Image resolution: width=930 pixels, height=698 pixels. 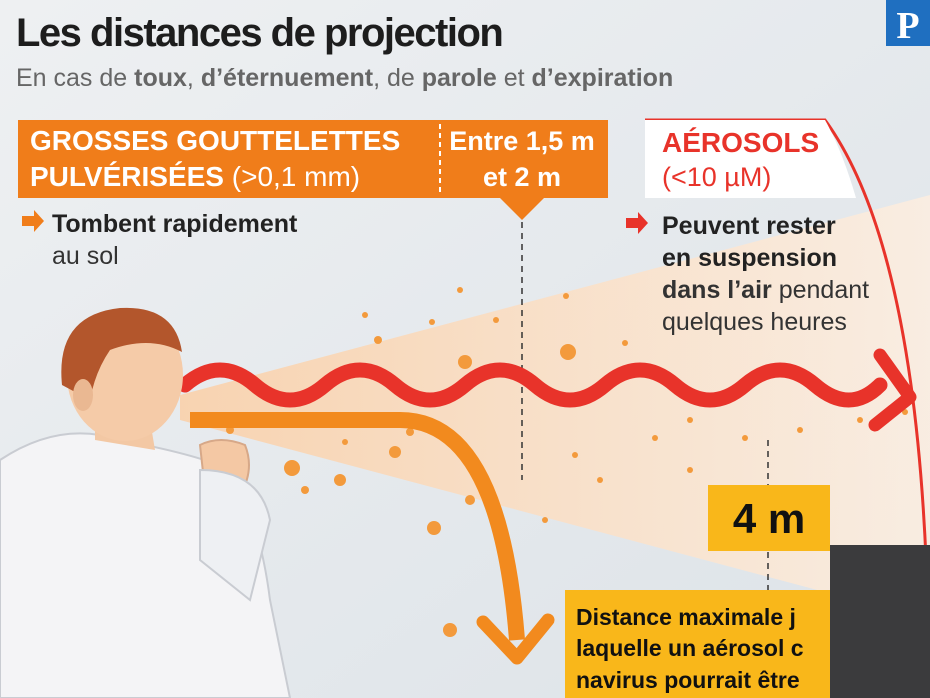 I want to click on logo, so click(x=908, y=23).